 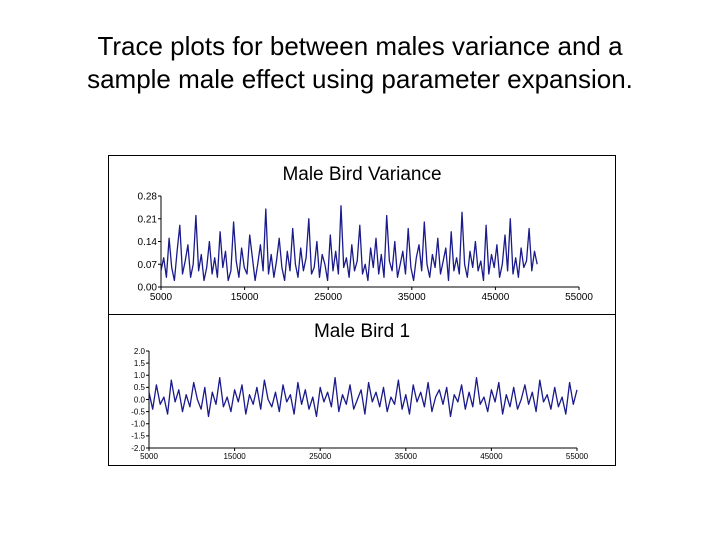 I want to click on y-tick-label: 0.00, so click(x=148, y=288).